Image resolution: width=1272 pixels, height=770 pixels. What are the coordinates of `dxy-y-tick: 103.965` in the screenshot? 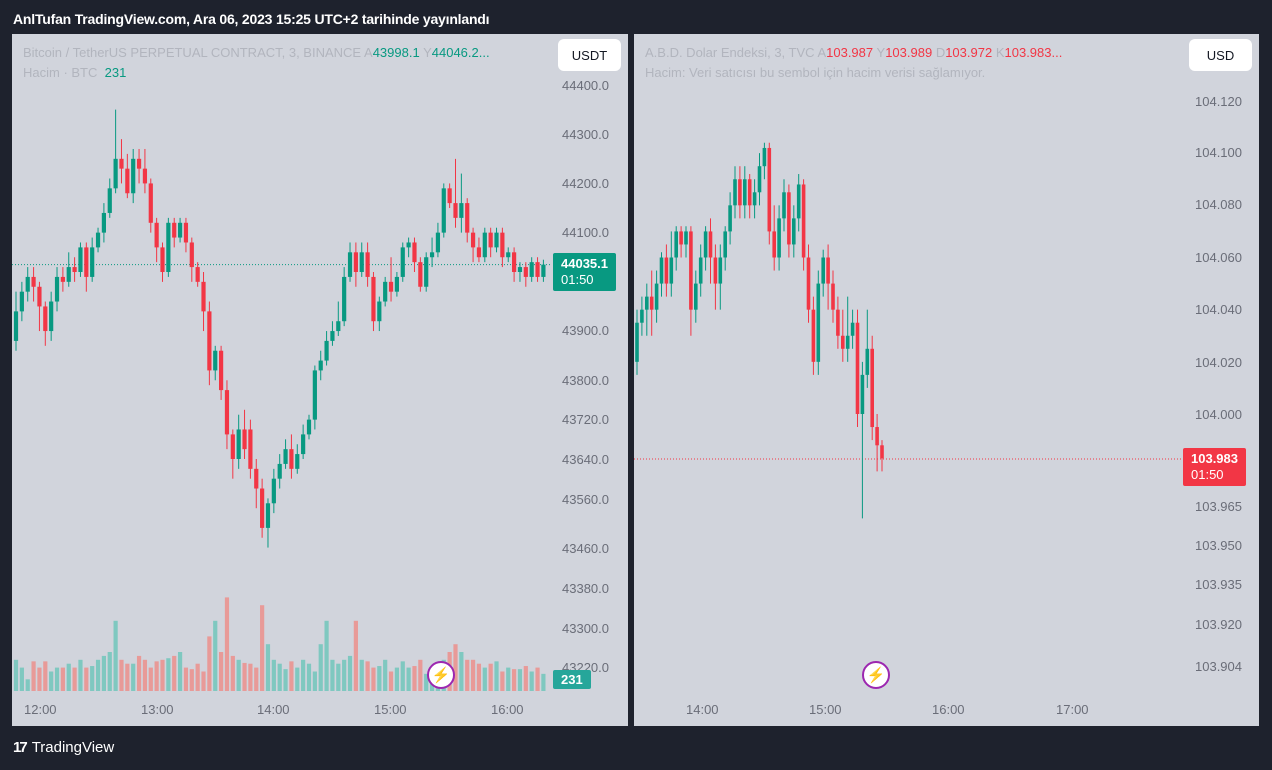 It's located at (1218, 506).